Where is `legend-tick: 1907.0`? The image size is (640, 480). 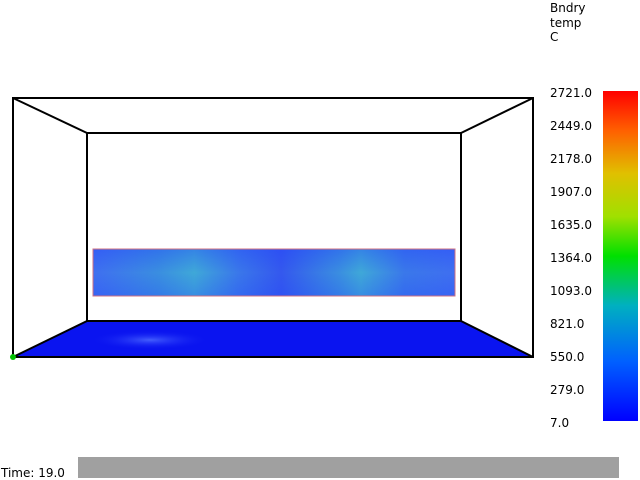
legend-tick: 1907.0 is located at coordinates (571, 192).